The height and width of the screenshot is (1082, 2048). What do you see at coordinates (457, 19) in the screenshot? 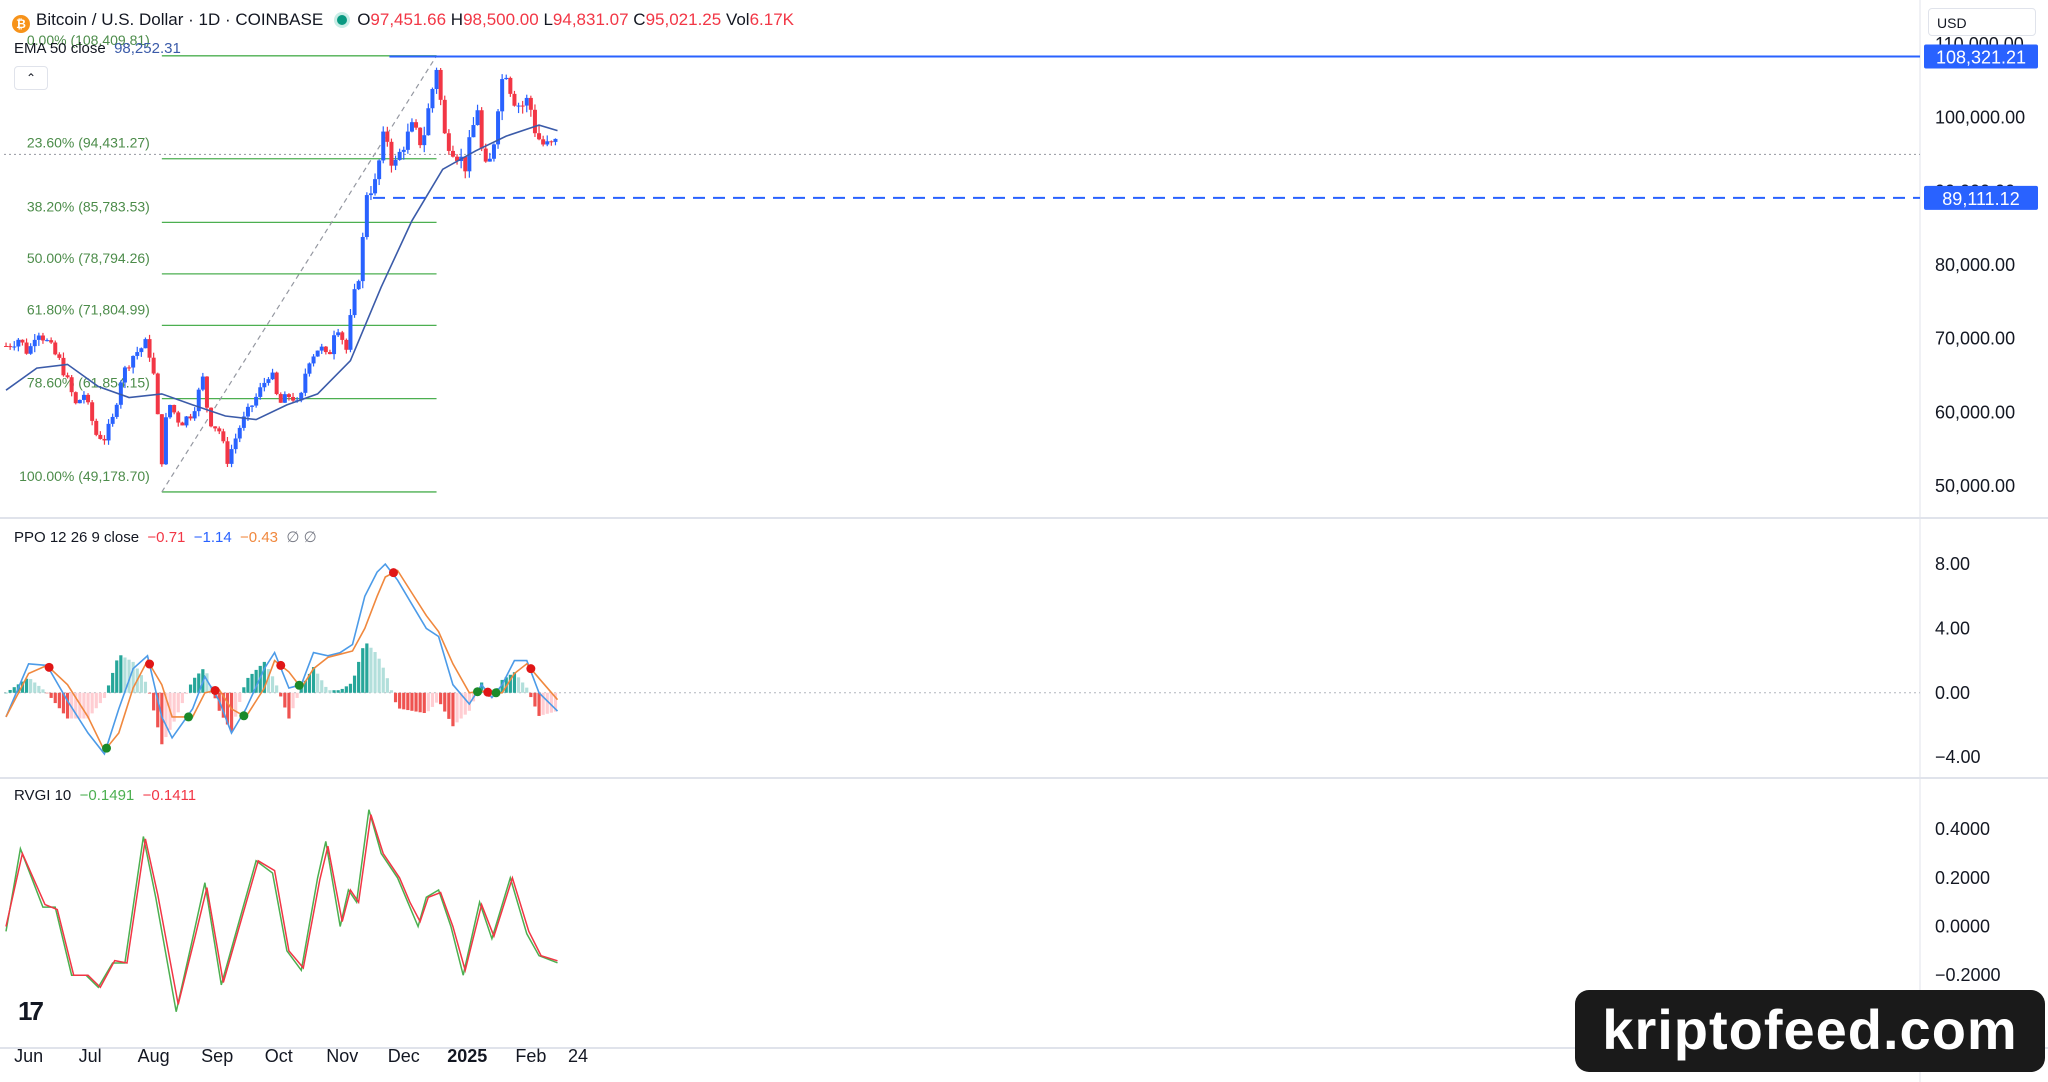
I see `high-label: H` at bounding box center [457, 19].